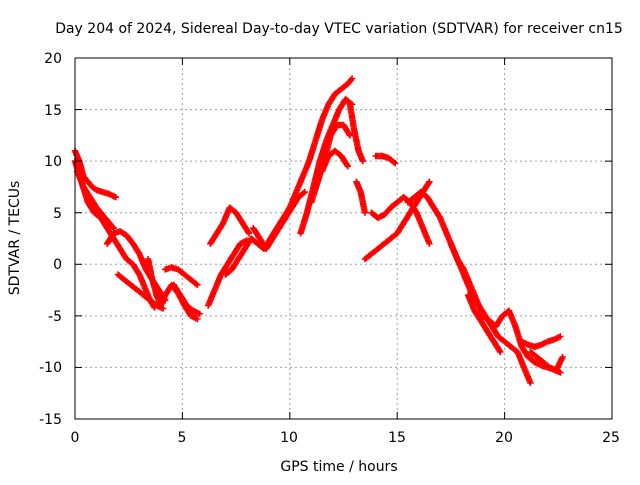 Image resolution: width=640 pixels, height=485 pixels. Describe the element at coordinates (385, 159) in the screenshot. I see `data-series-arc-s` at that location.